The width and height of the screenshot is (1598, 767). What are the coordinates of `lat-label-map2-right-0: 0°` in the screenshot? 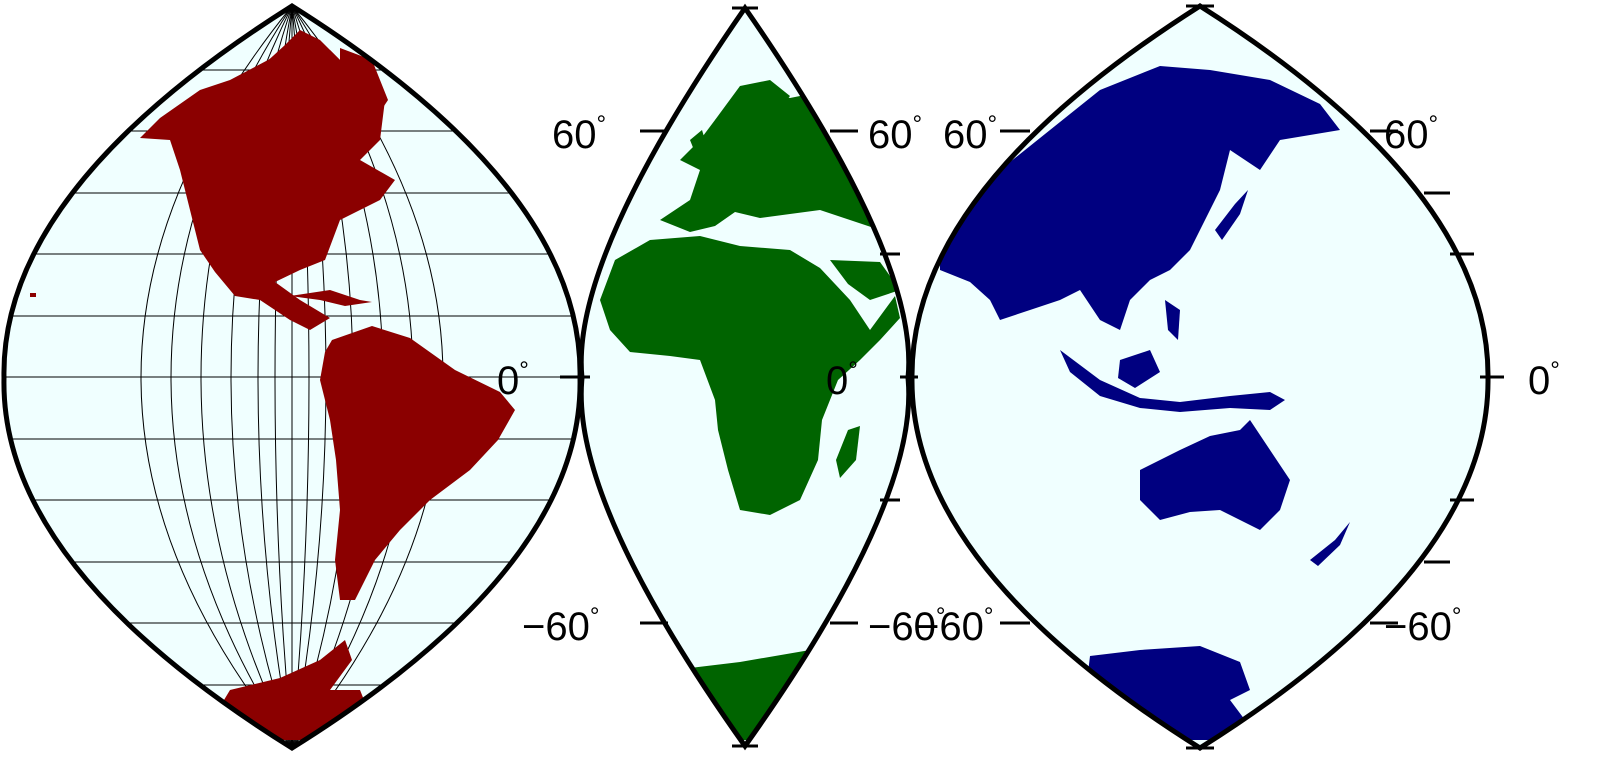 It's located at (842, 380).